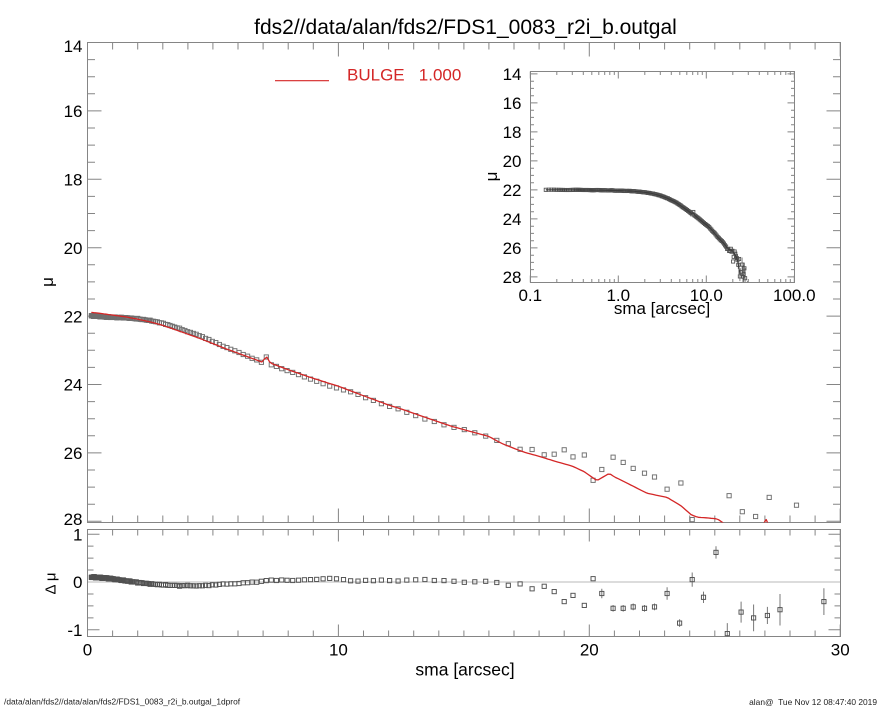  Describe the element at coordinates (51, 583) in the screenshot. I see `svg-text: Δ μ` at that location.